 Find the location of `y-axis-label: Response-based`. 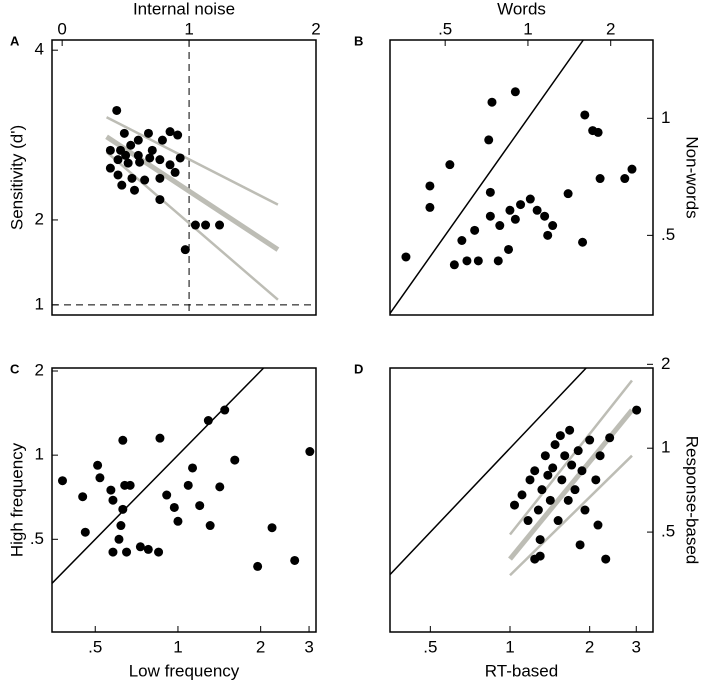

y-axis-label: Response-based is located at coordinates (692, 500).